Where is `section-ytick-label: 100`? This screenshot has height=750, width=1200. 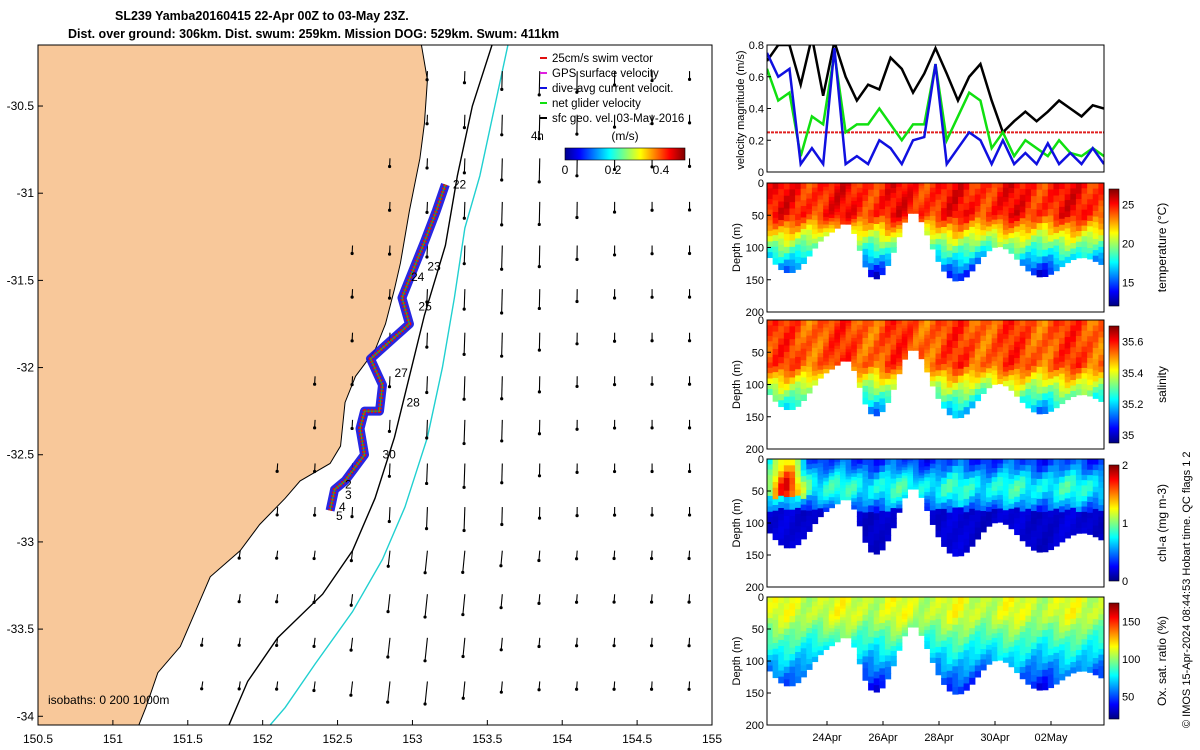 section-ytick-label: 100 is located at coordinates (755, 662).